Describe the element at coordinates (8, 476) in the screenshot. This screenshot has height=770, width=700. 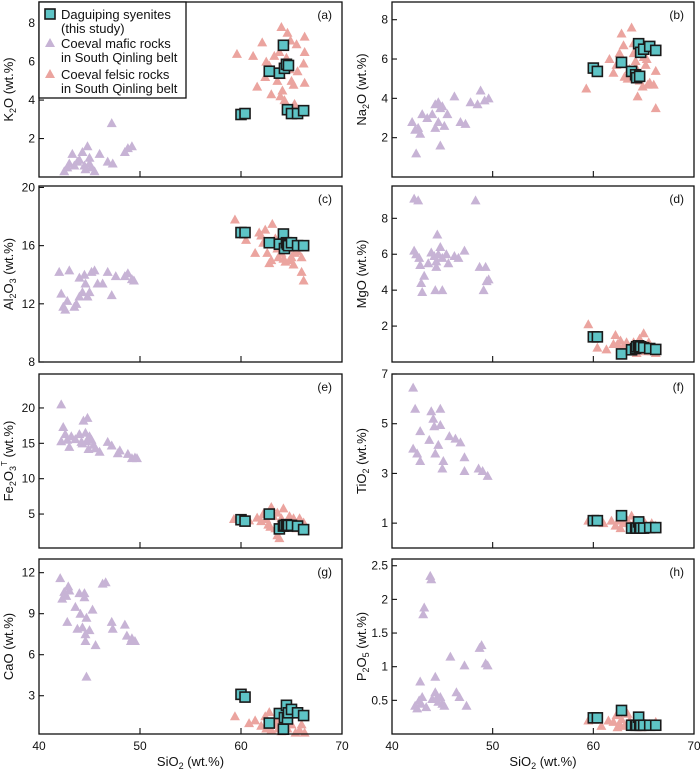
I see `y-axis-label-text: O` at that location.